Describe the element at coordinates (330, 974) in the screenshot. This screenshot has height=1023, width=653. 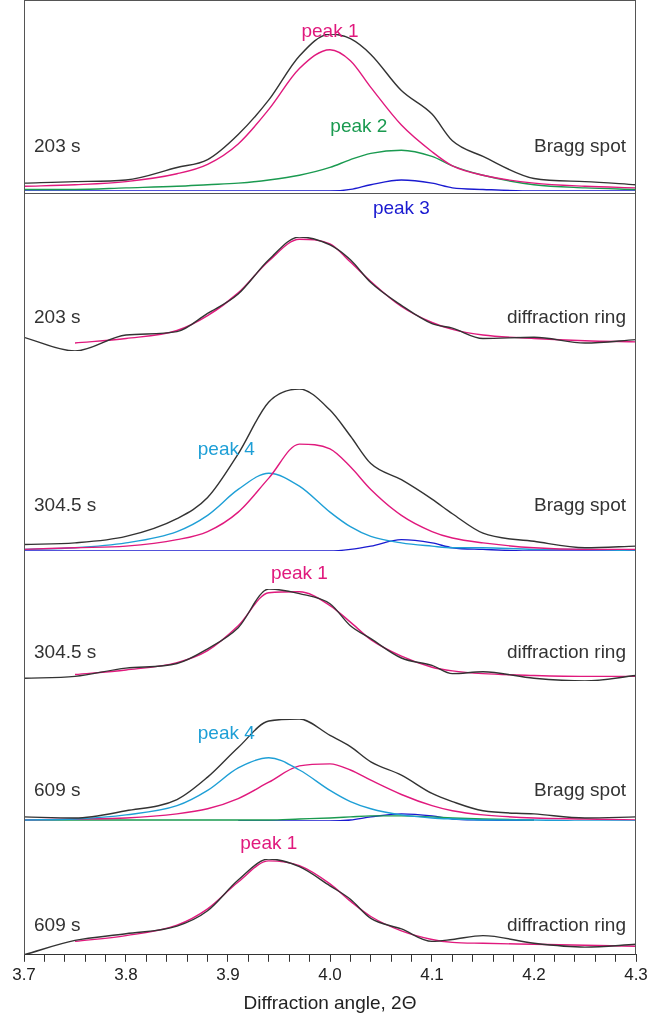
I see `x-tick-label: 4.0` at that location.